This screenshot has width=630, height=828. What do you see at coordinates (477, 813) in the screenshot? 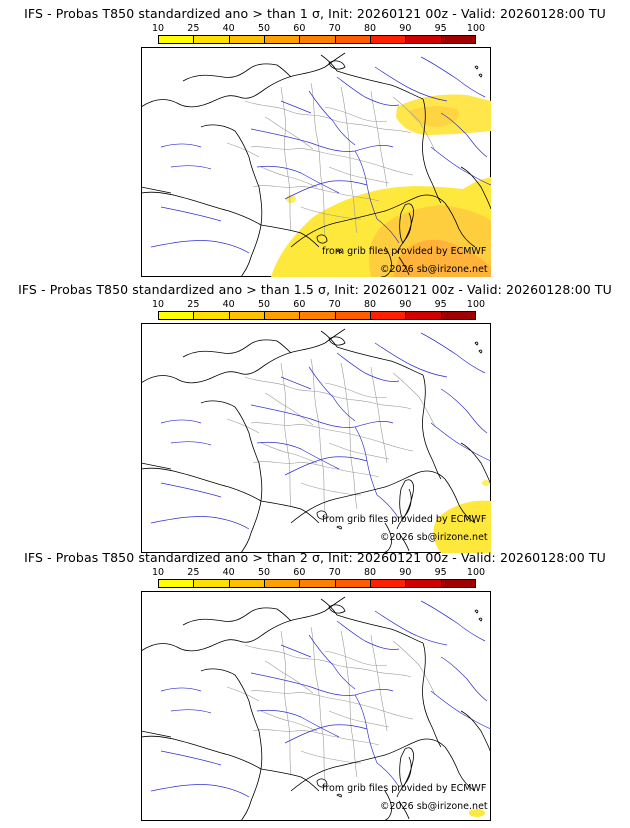
I see `probability-fill` at bounding box center [477, 813].